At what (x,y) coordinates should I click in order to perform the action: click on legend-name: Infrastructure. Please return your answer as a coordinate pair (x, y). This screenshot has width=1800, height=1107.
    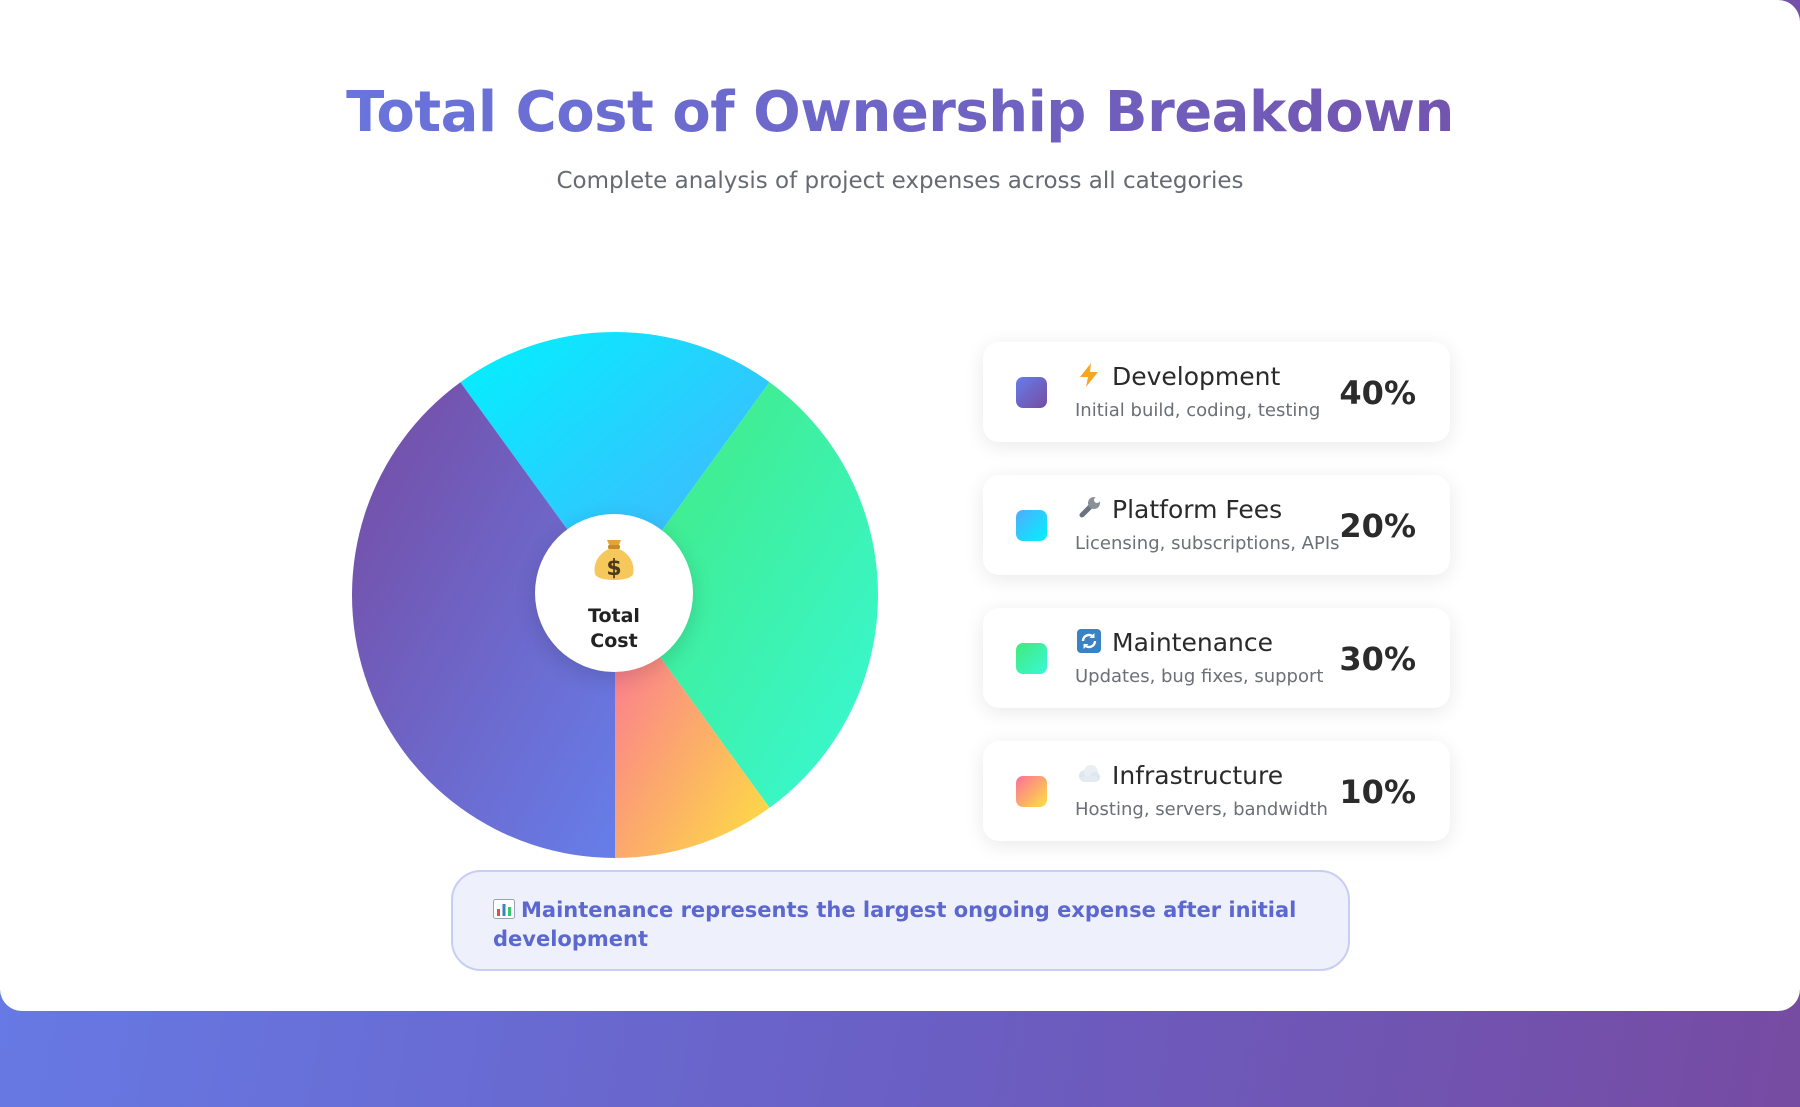
    Looking at the image, I should click on (1198, 775).